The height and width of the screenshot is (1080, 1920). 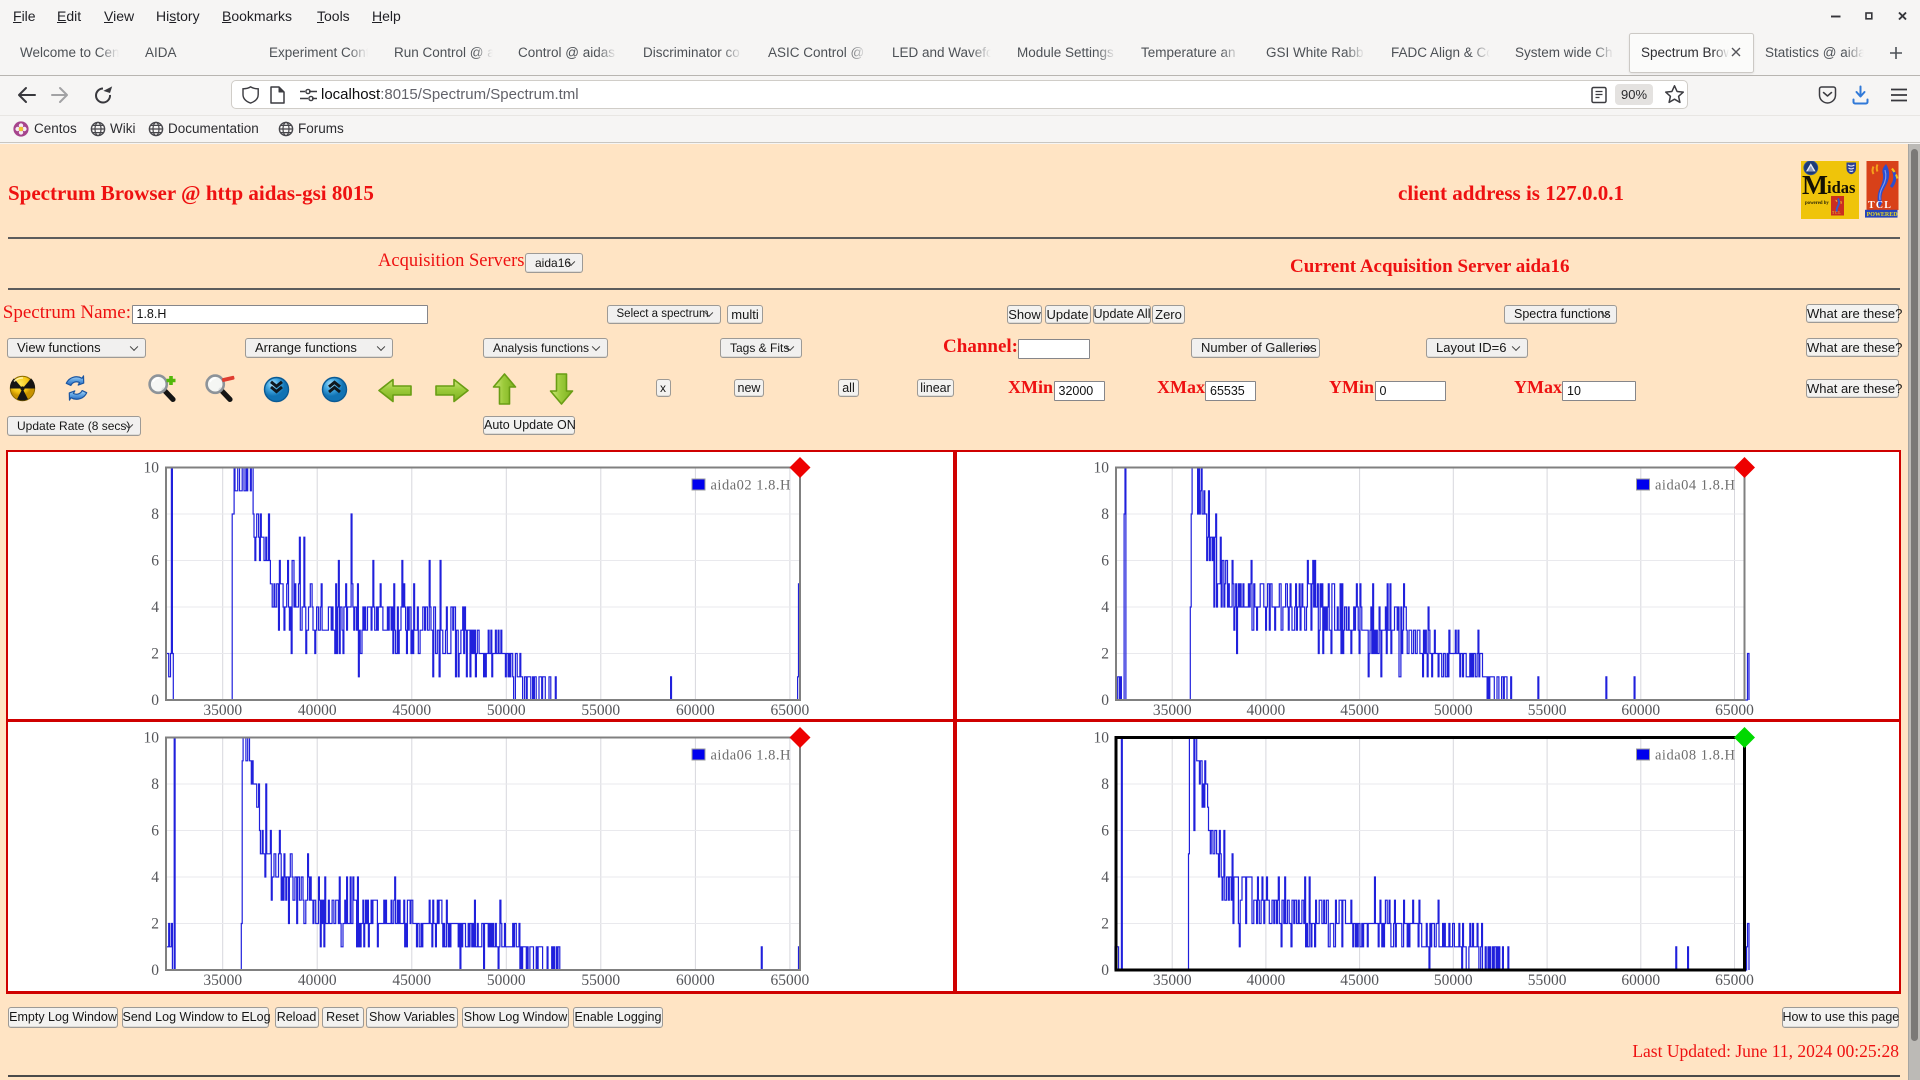 I want to click on svg-text: idas, so click(x=1841, y=187).